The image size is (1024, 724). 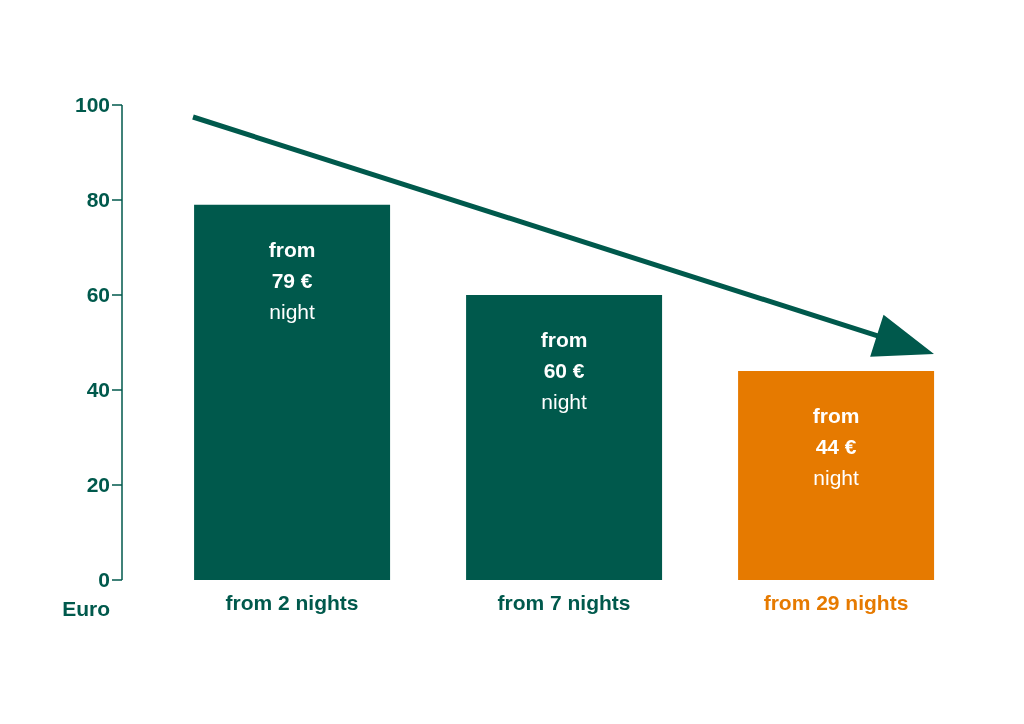 I want to click on x-tick-label: from 29 nights, so click(x=836, y=602).